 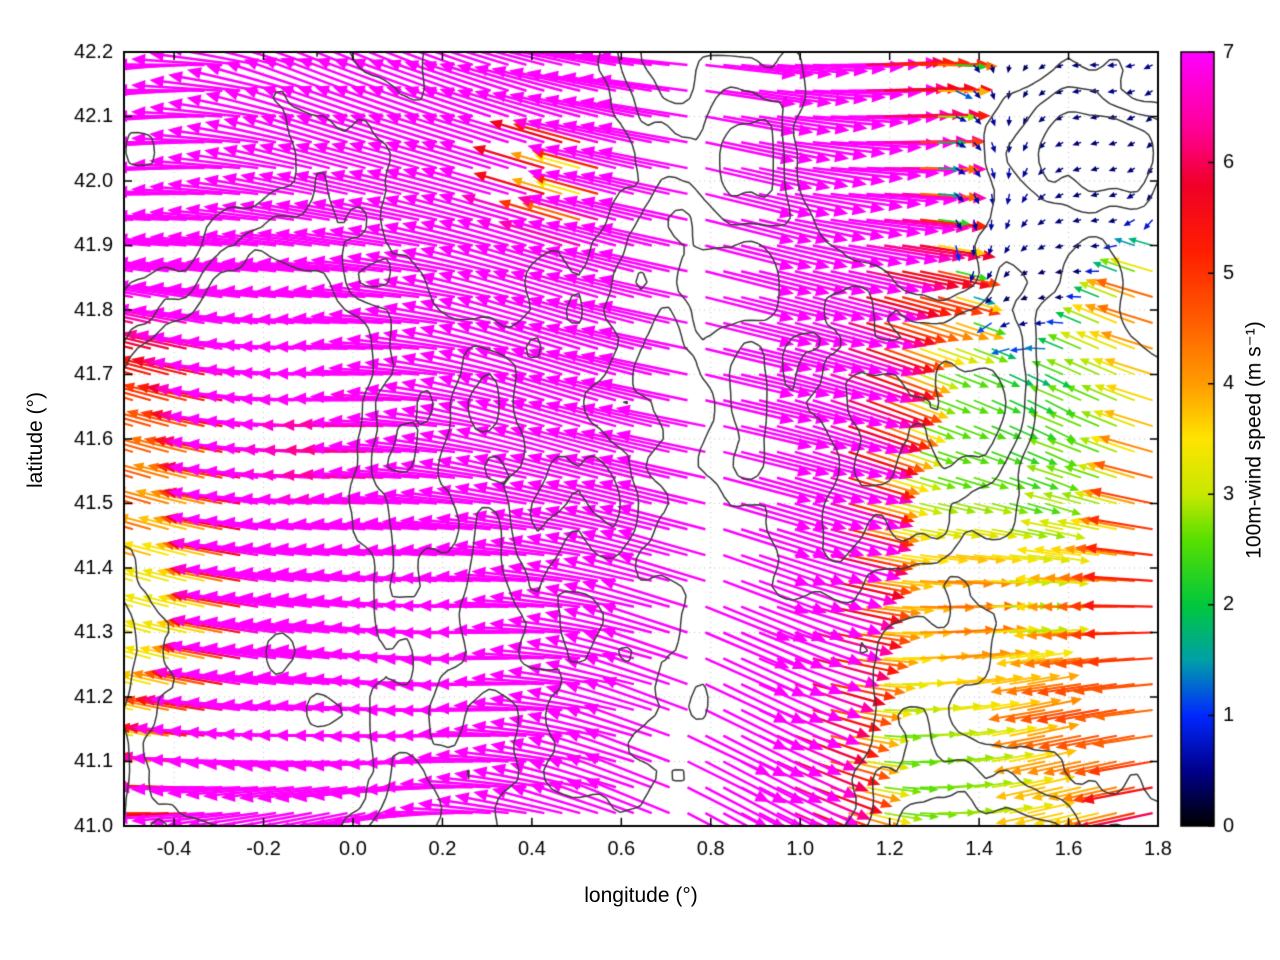 I want to click on colorbar-label: 100m-wind speed (m s⁻¹), so click(x=1254, y=440).